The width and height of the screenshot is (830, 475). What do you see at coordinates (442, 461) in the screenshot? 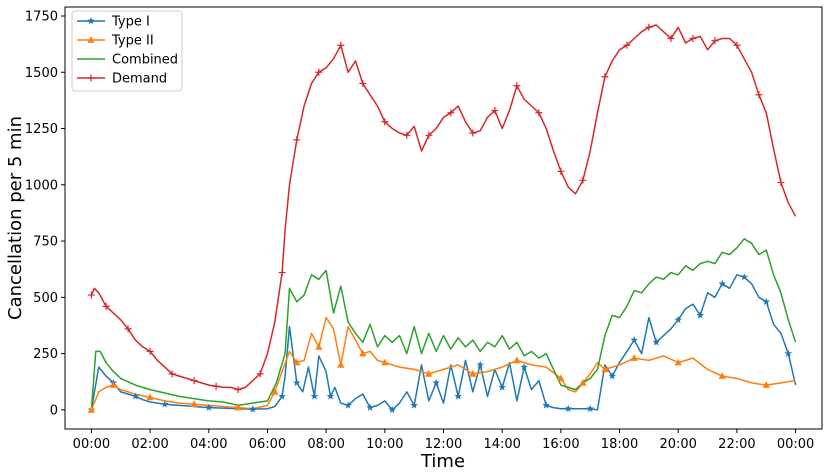
I see `x-axis-label: Time` at bounding box center [442, 461].